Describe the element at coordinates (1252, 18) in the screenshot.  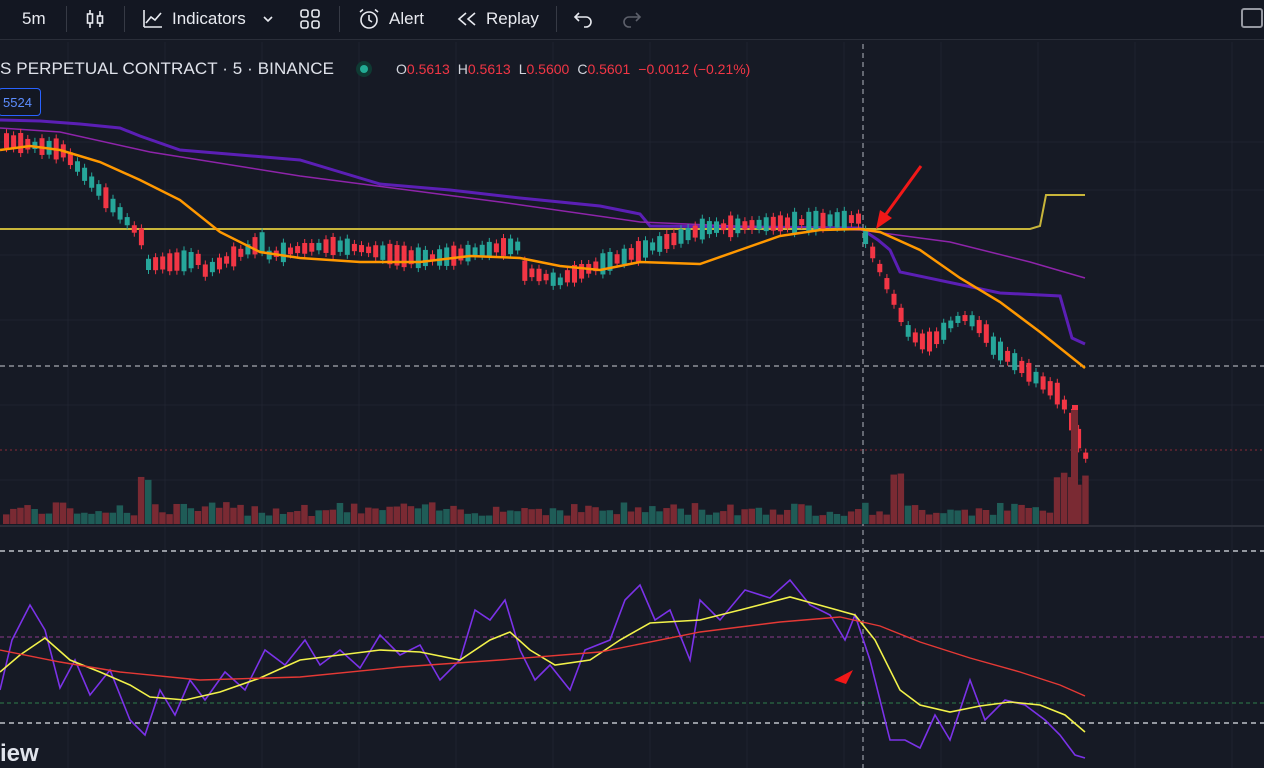
I see `fullscreen-button` at that location.